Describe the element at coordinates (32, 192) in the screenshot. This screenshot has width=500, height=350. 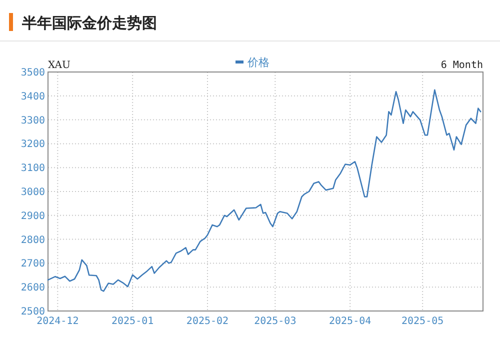
I see `y-tick-label: 3000` at that location.